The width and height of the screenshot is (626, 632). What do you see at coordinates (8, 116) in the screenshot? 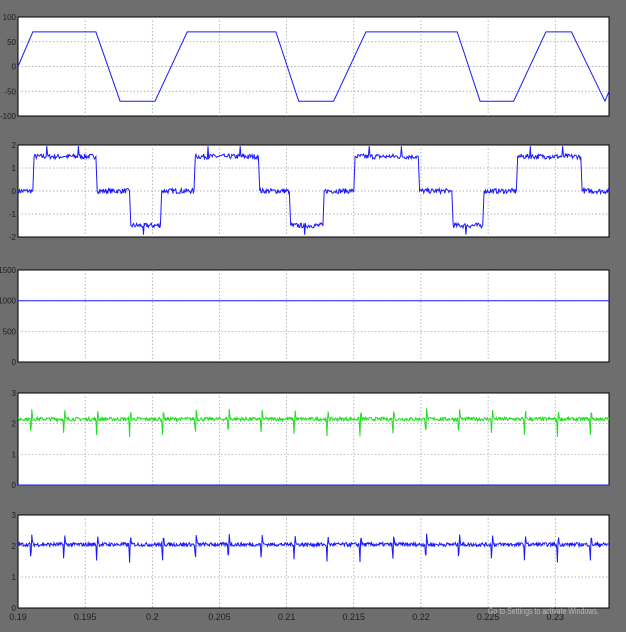
I see `y-tick-label: -100` at bounding box center [8, 116].